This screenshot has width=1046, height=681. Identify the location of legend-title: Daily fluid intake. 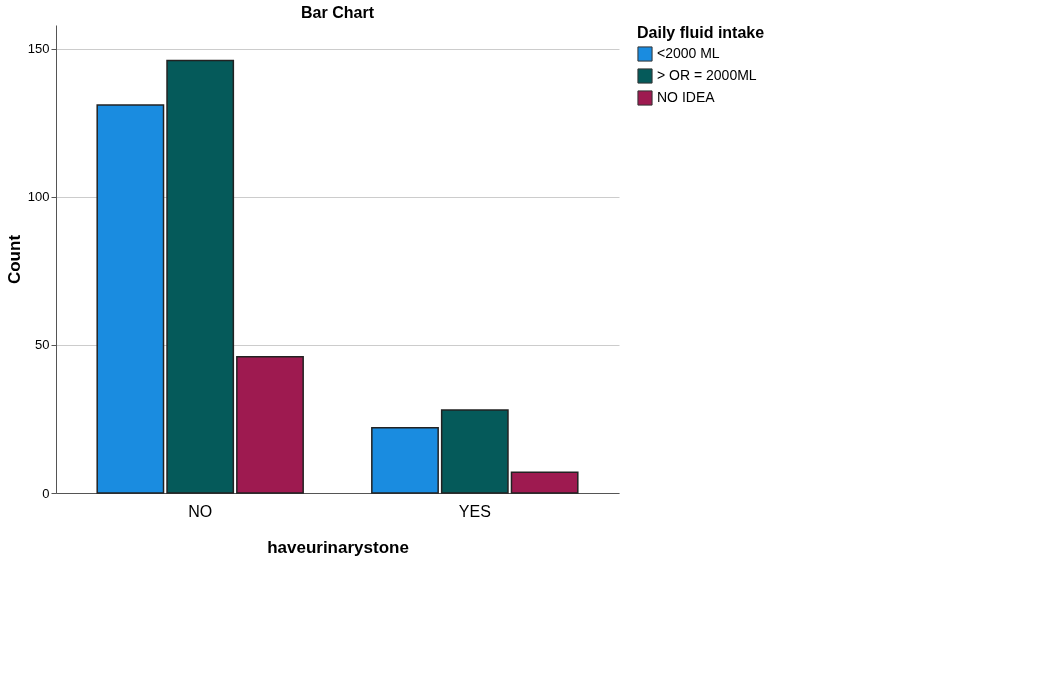
(701, 32).